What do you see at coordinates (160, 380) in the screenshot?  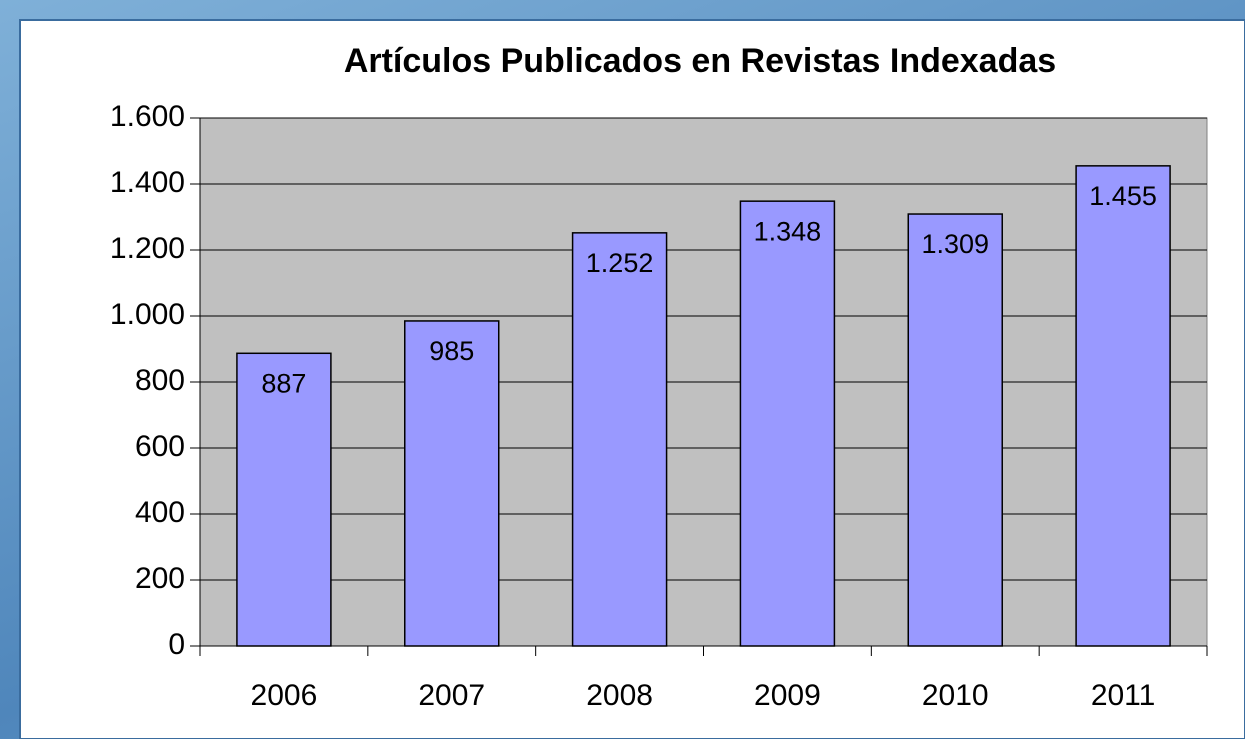 I see `y-tick-label: 800` at bounding box center [160, 380].